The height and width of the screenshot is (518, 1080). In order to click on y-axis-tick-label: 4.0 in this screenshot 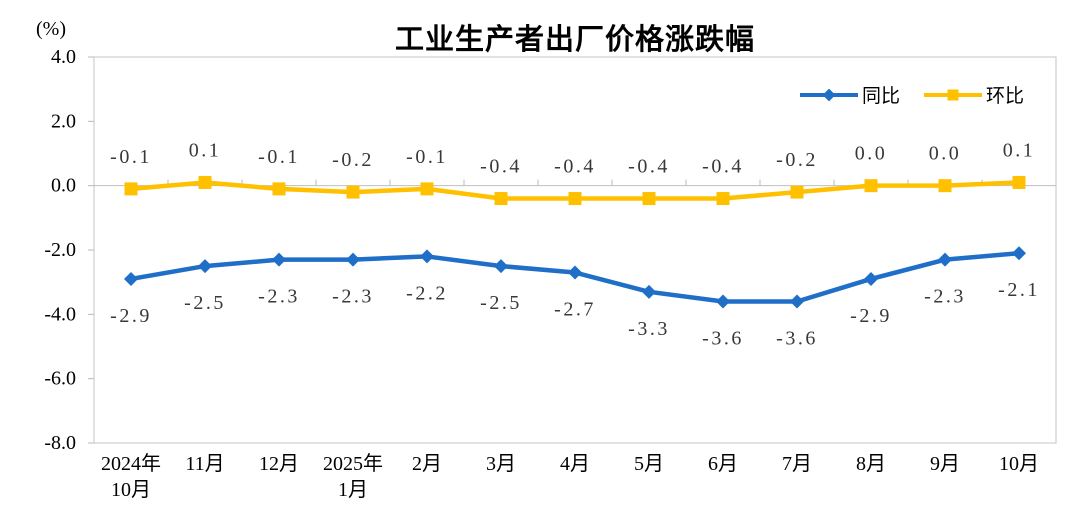, I will do `click(63, 57)`.